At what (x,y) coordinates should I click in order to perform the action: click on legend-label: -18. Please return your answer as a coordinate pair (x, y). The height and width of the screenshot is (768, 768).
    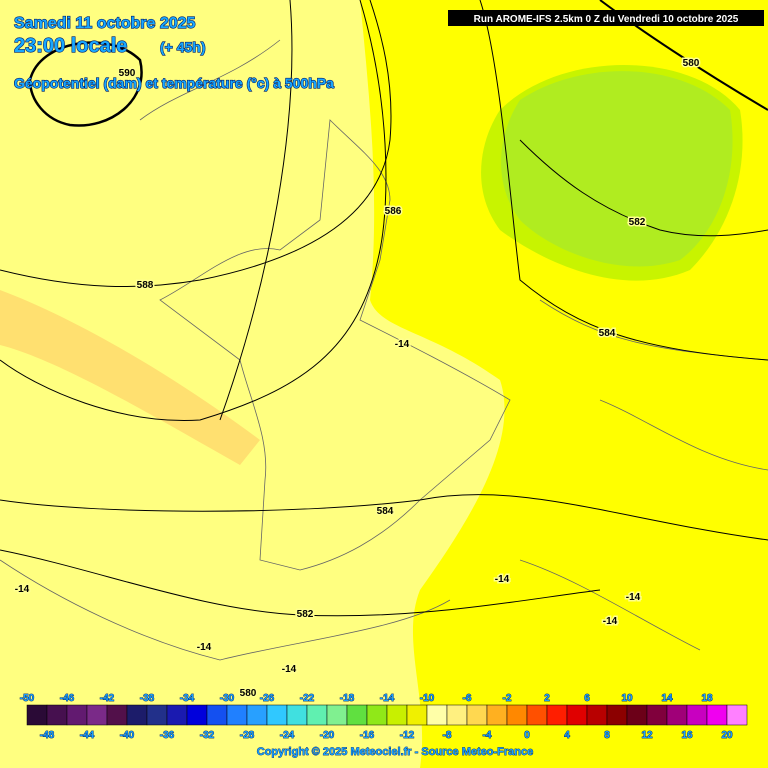
    Looking at the image, I should click on (347, 698).